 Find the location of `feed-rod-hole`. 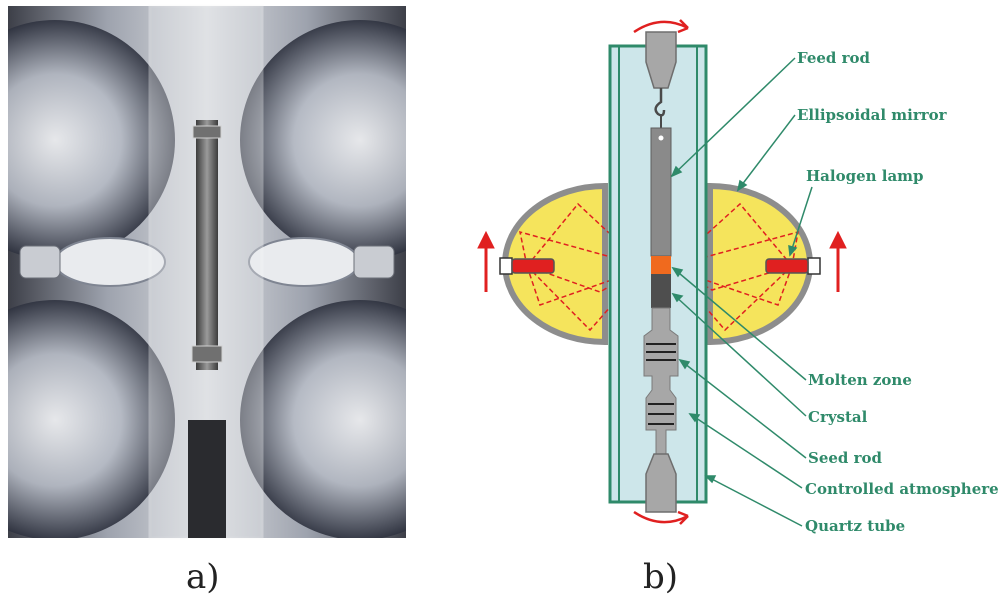

feed-rod-hole is located at coordinates (661, 138).